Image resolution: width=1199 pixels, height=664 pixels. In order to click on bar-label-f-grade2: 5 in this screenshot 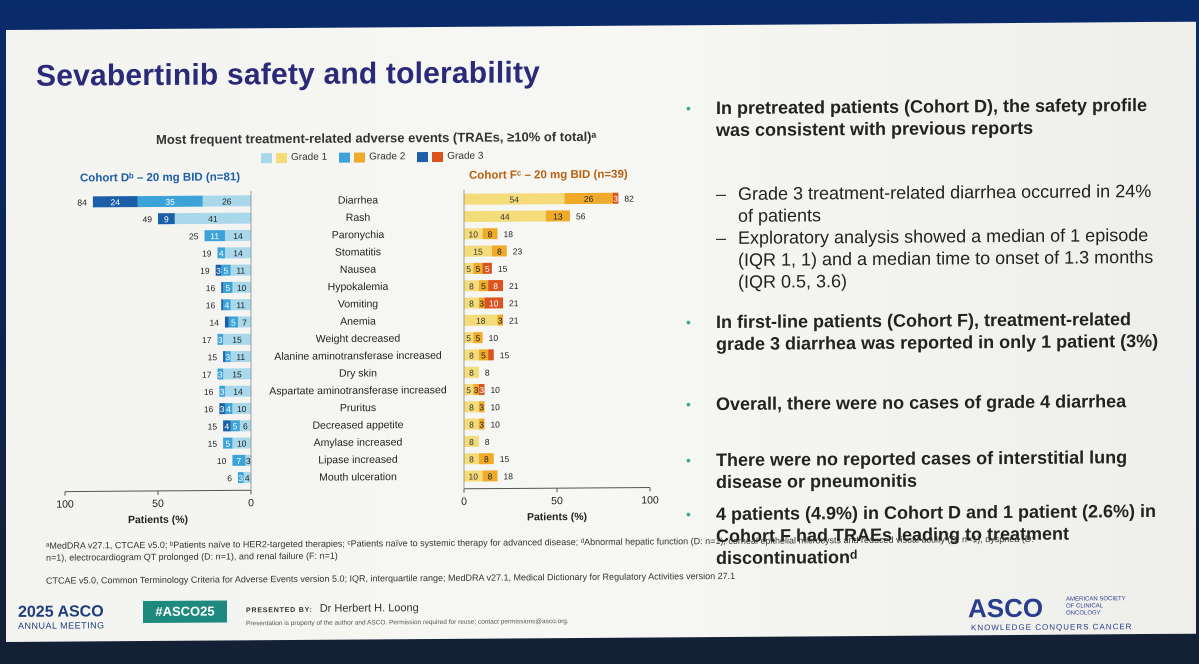, I will do `click(483, 286)`.